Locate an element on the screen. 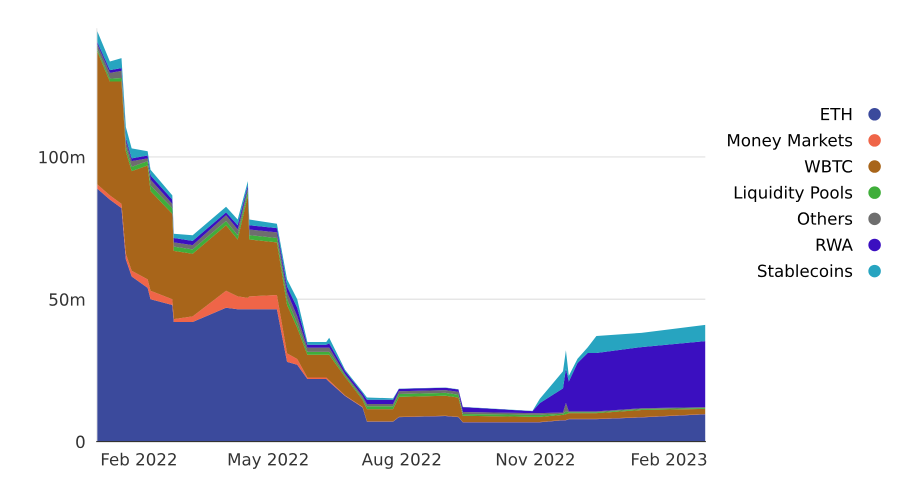  legend-label: ETH is located at coordinates (836, 114).